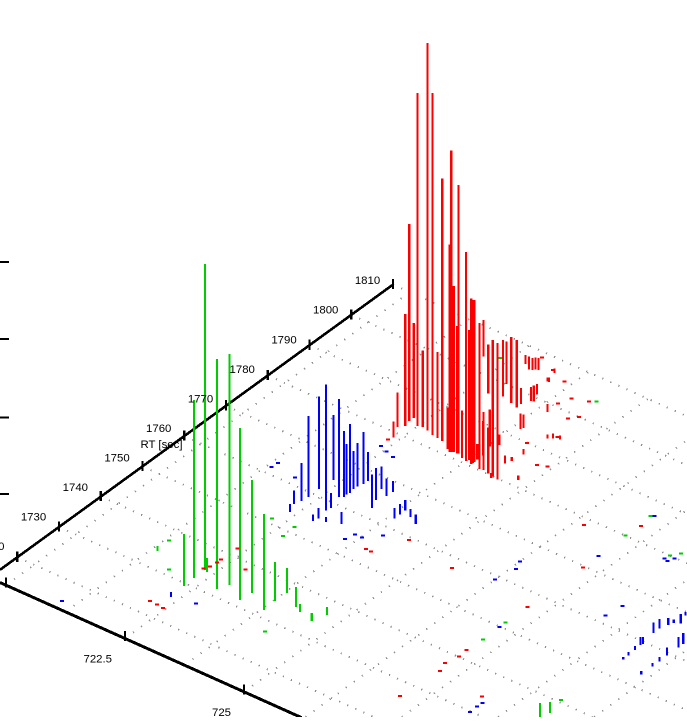 Image resolution: width=687 pixels, height=722 pixels. What do you see at coordinates (367, 281) in the screenshot?
I see `svg-text: 1810` at bounding box center [367, 281].